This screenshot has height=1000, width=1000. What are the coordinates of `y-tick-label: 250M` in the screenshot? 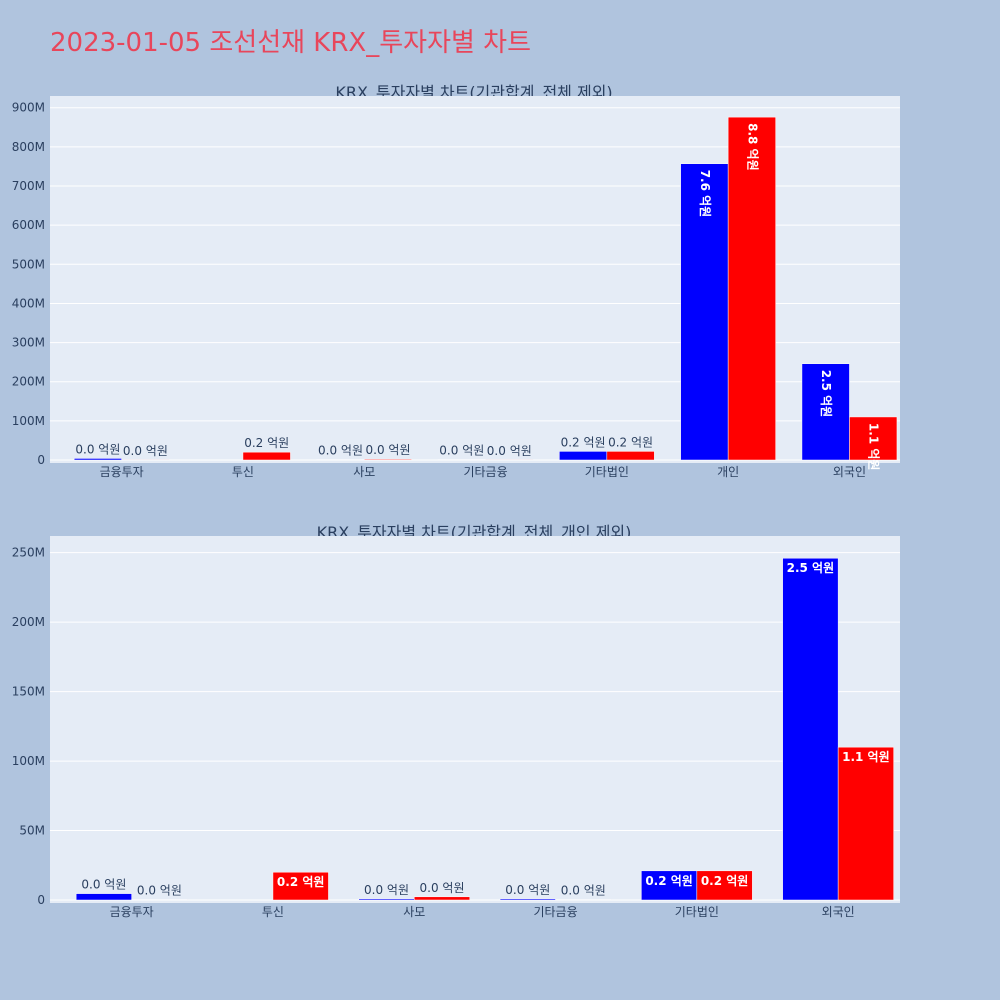 It's located at (28, 553).